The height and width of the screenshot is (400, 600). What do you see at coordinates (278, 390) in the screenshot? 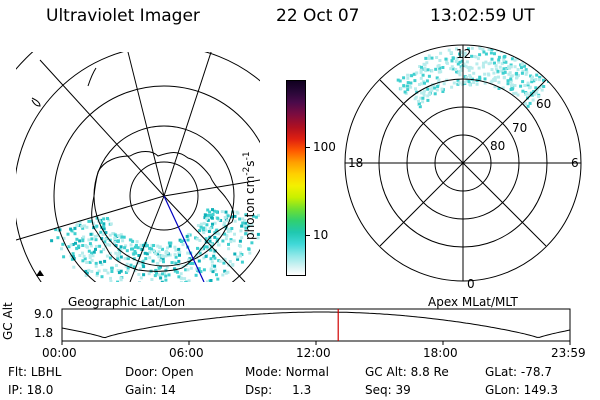
I see `dsp-field: Dsp: 1.3` at bounding box center [278, 390].